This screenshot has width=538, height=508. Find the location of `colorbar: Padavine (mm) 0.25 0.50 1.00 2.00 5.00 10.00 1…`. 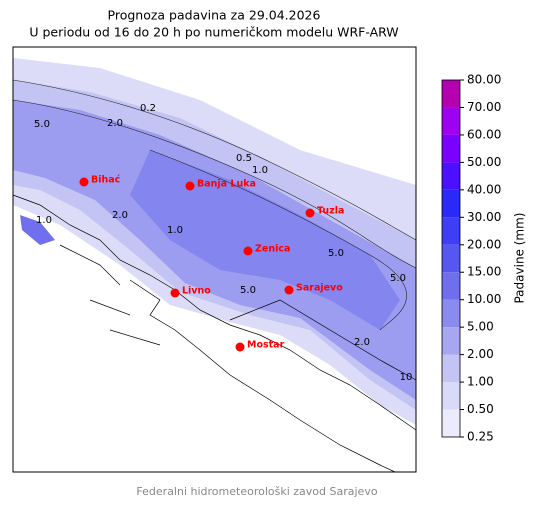

colorbar: Padavine (mm) 0.25 0.50 1.00 2.00 5.00 10.00 1… is located at coordinates (484, 258).